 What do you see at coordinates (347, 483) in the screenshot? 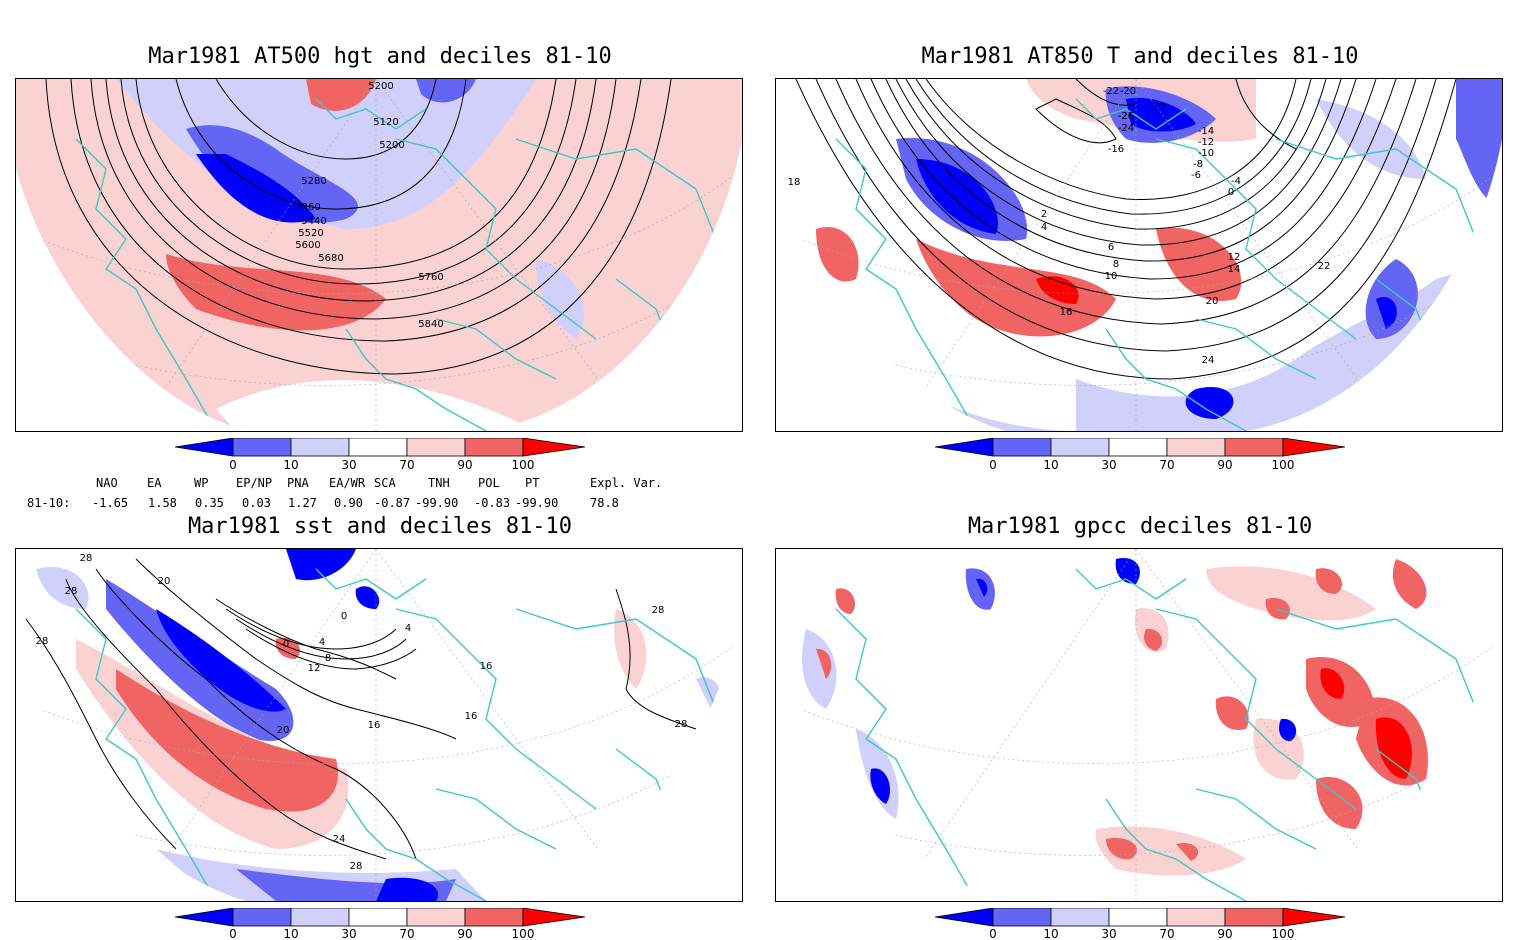
I see `index-header-eawr: EA/WR` at bounding box center [347, 483].